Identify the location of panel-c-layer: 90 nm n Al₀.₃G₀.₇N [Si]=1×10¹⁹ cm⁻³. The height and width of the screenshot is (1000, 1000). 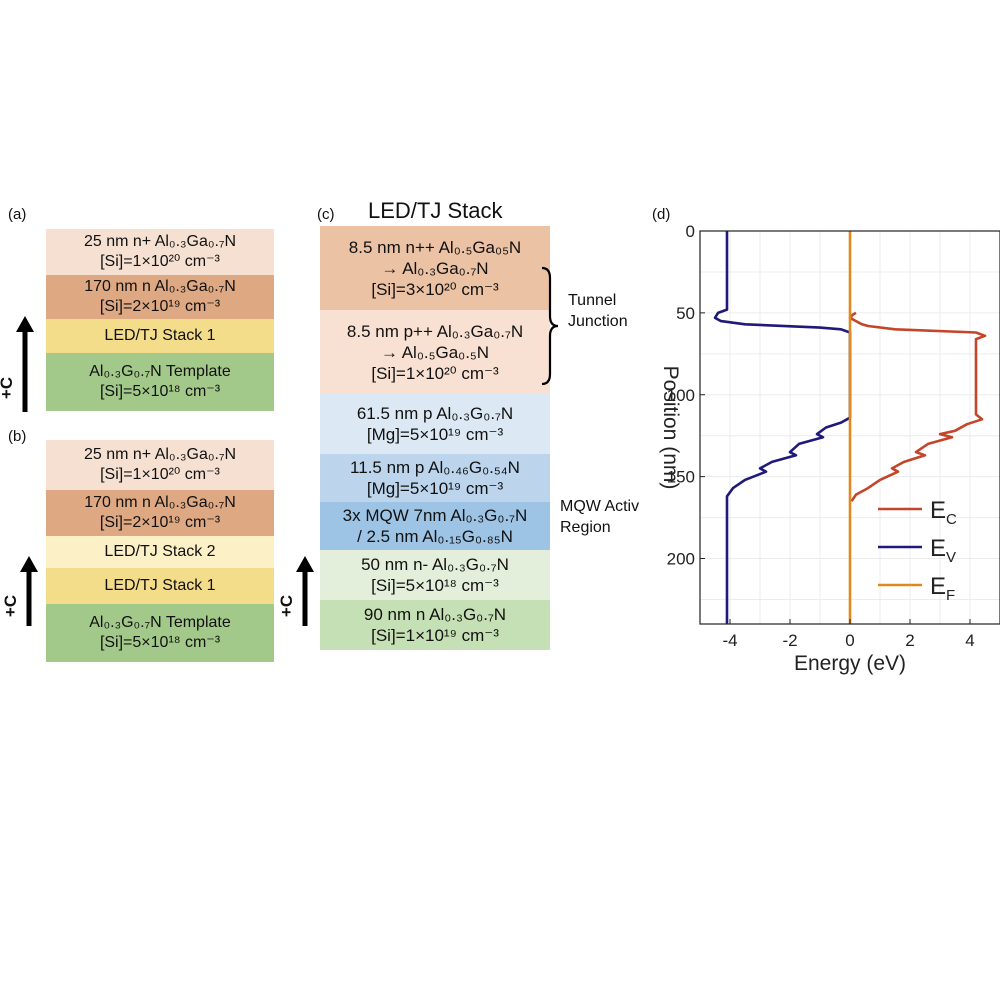
(435, 625).